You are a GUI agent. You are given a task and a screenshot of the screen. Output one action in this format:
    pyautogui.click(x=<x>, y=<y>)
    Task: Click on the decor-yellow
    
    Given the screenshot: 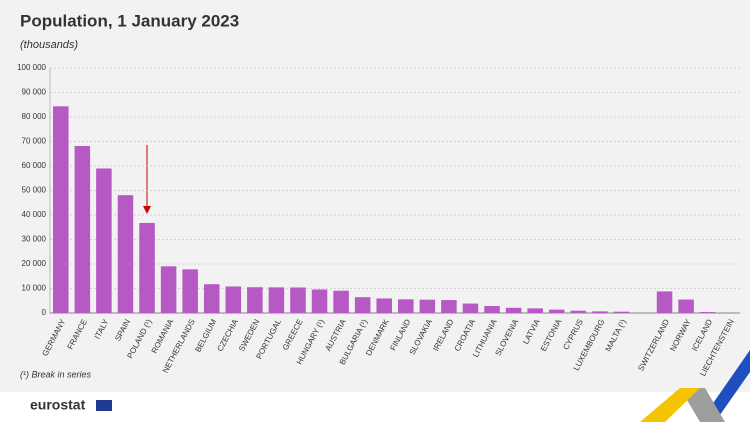 What is the action you would take?
    pyautogui.click(x=670, y=405)
    